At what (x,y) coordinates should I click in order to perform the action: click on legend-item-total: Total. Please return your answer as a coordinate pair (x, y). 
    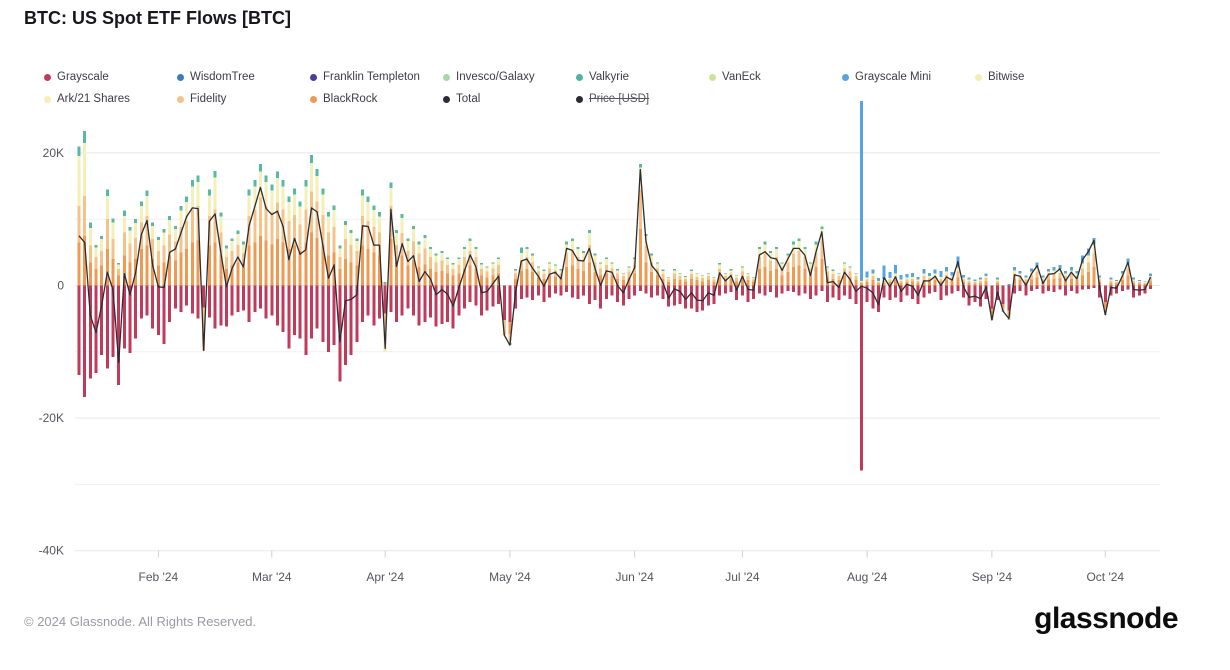
    Looking at the image, I should click on (509, 99).